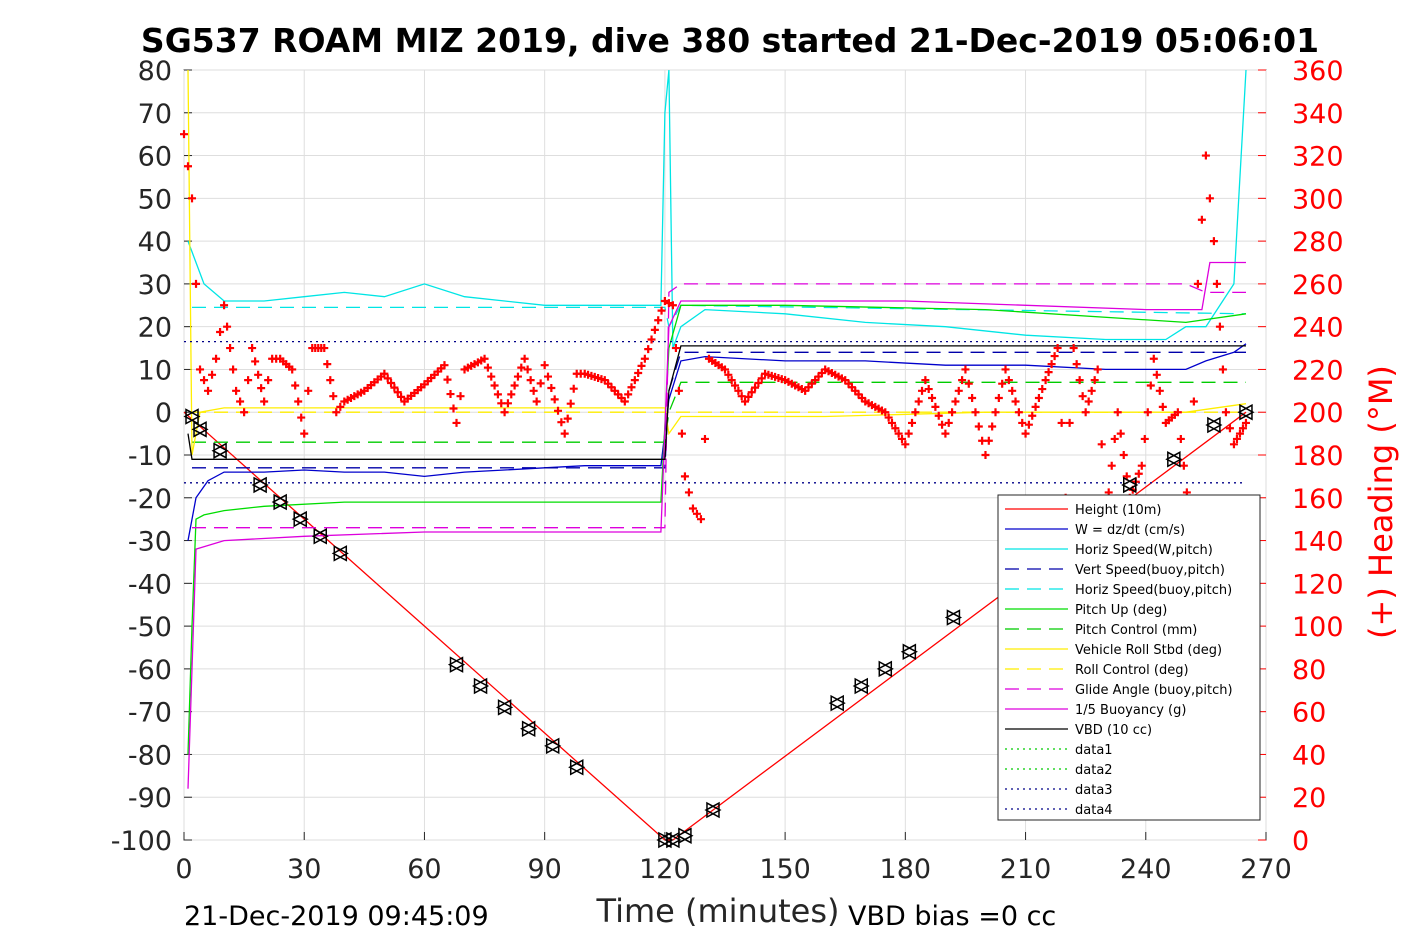 This screenshot has height=945, width=1417. Describe the element at coordinates (1381, 502) in the screenshot. I see `right-y-axis-label: (+) Heading (°M)` at that location.